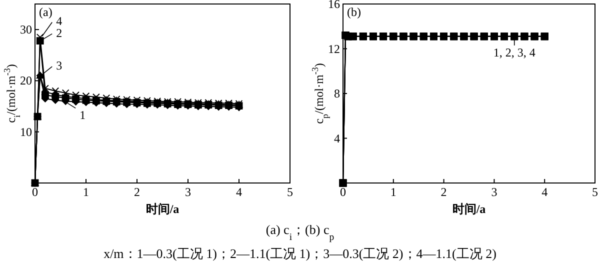 The image size is (600, 266). Describe the element at coordinates (300, 232) in the screenshot. I see `text: (a) c$_{i}$；(b) c$_{p}$` at that location.